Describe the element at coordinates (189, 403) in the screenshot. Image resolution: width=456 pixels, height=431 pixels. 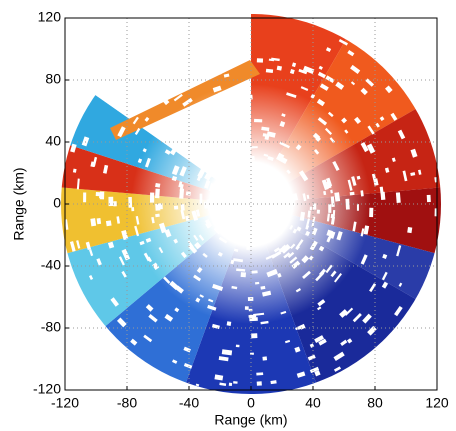
I see `x-tick-label: -40` at that location.